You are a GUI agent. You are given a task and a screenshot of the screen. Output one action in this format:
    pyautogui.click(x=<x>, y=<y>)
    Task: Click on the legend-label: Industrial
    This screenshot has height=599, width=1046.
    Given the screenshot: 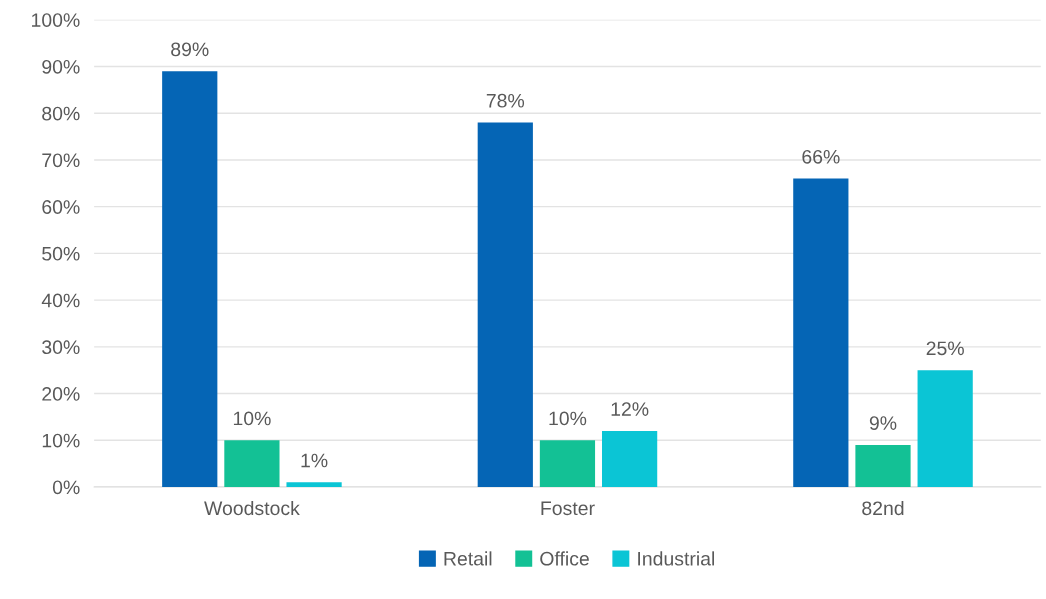 What is the action you would take?
    pyautogui.click(x=676, y=558)
    